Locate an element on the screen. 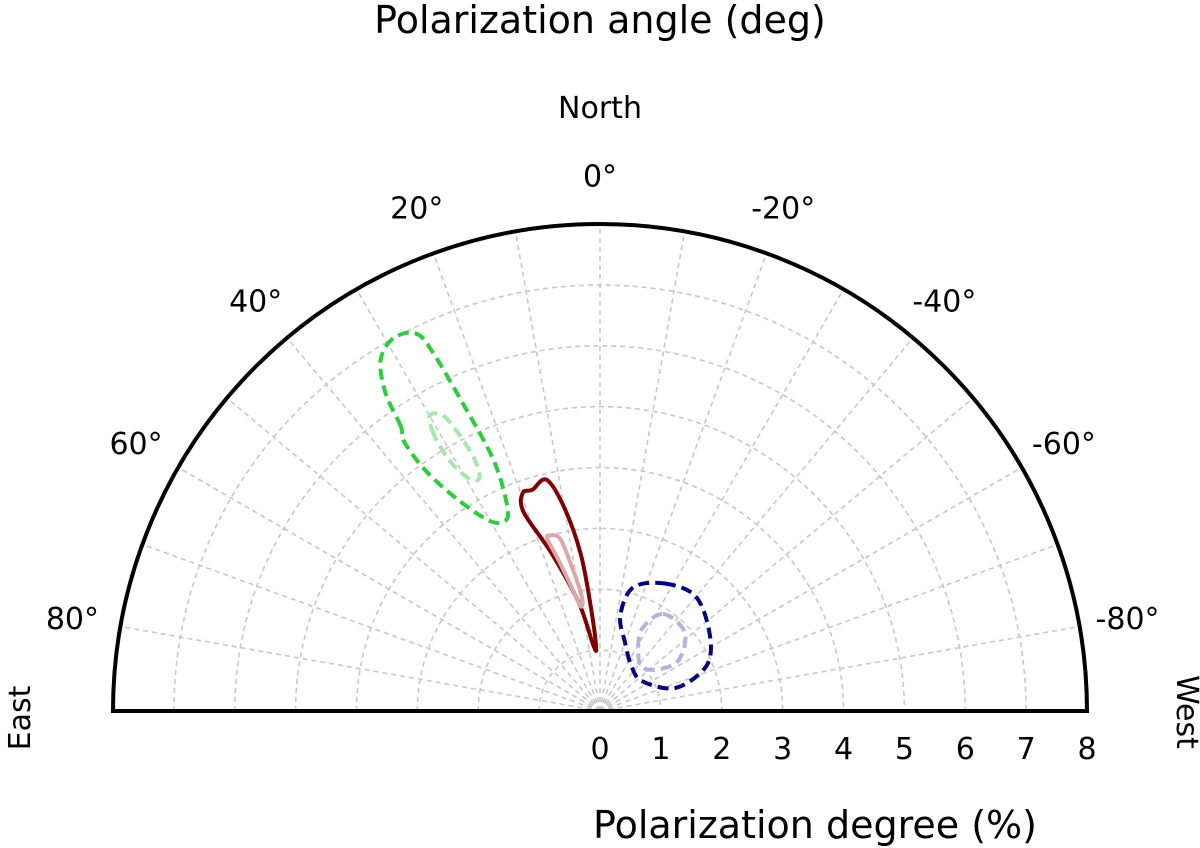 This screenshot has height=848, width=1200. radial-tick-label: 7 is located at coordinates (1026, 749).